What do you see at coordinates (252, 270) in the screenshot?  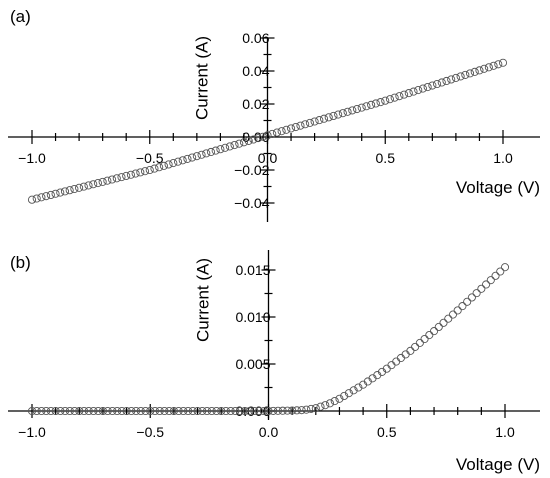 I see `y-tick-label: 0.015` at bounding box center [252, 270].